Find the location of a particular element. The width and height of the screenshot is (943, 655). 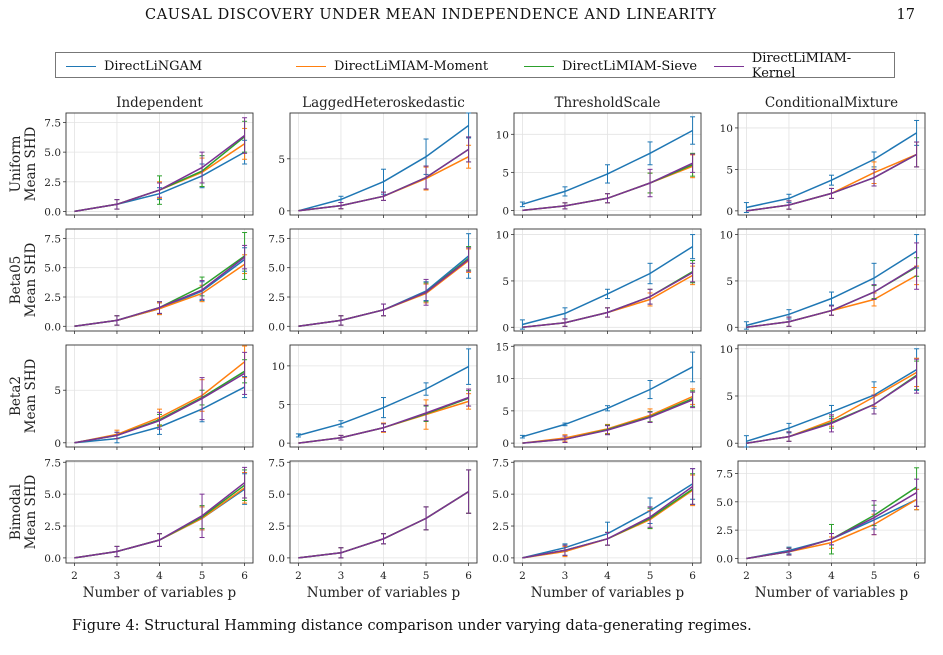

row-label: Beta2 Mean SHD is located at coordinates (23, 395).